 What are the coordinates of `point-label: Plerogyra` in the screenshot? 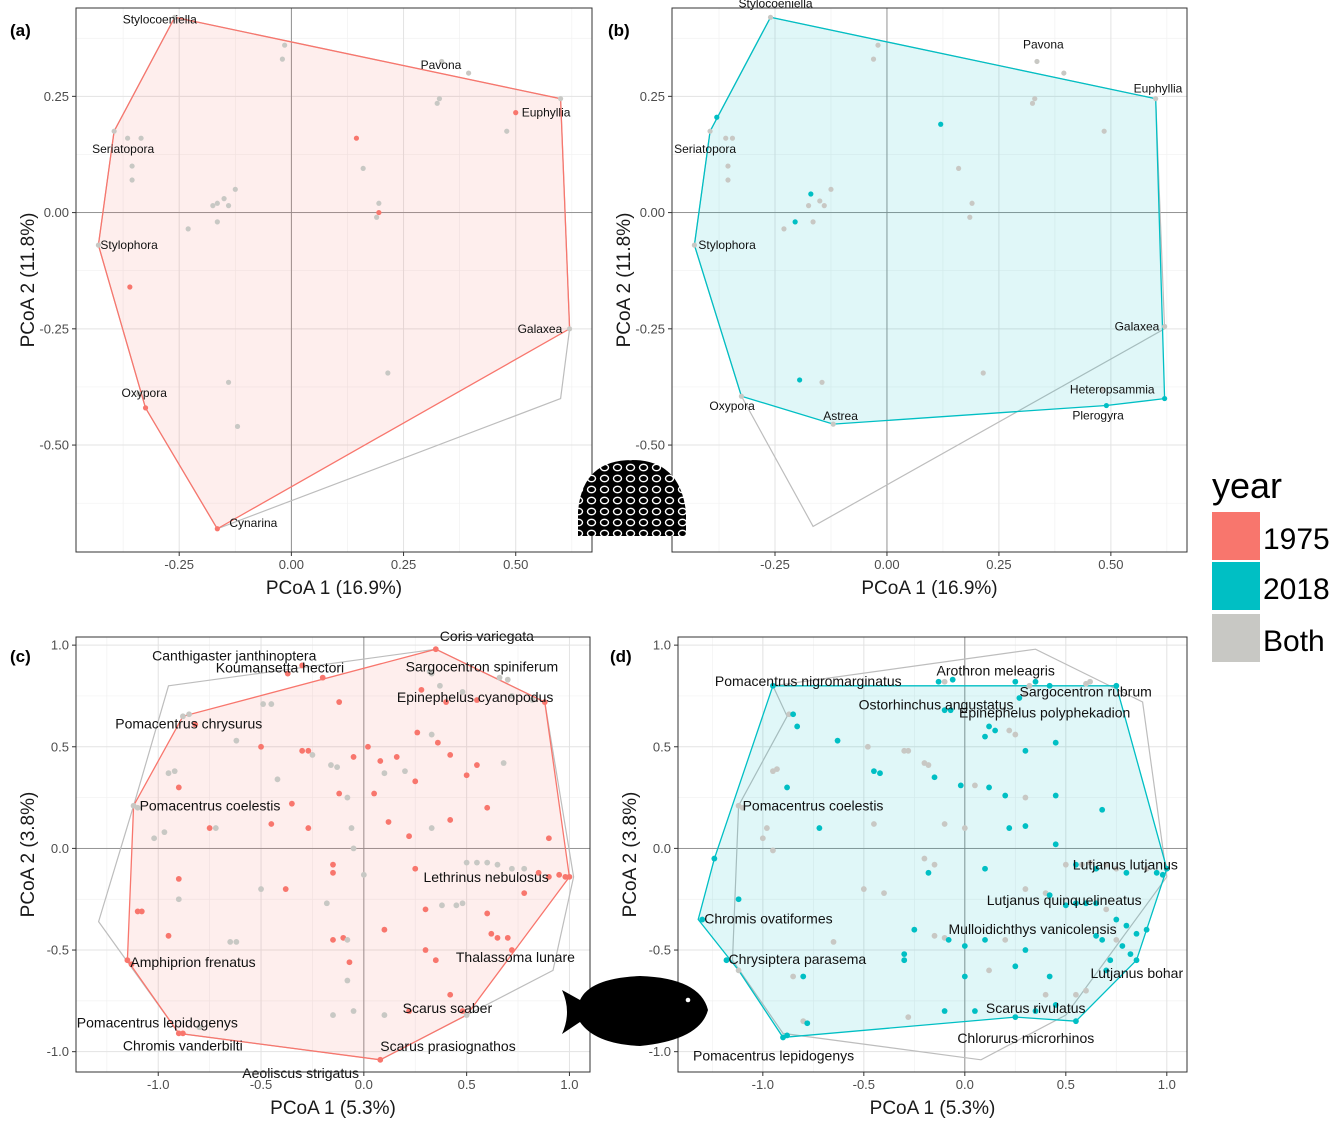 It's located at (1098, 416).